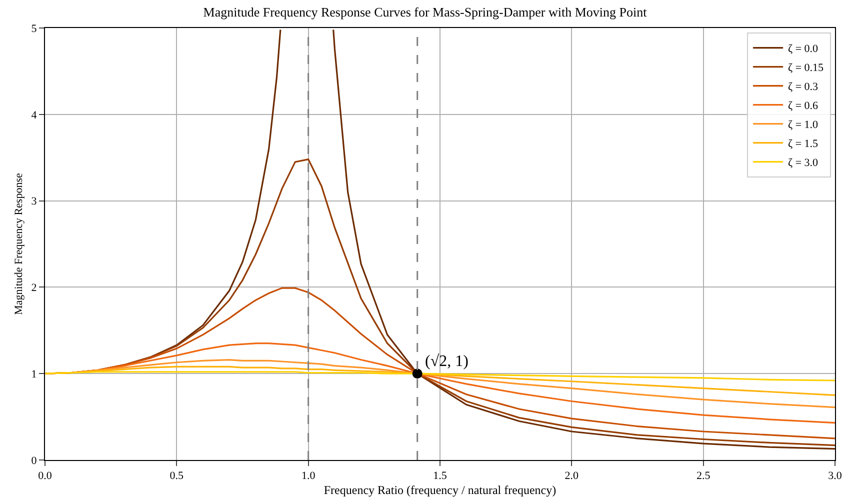 Image resolution: width=850 pixels, height=503 pixels. What do you see at coordinates (34, 202) in the screenshot?
I see `y-tick-label: 3` at bounding box center [34, 202].